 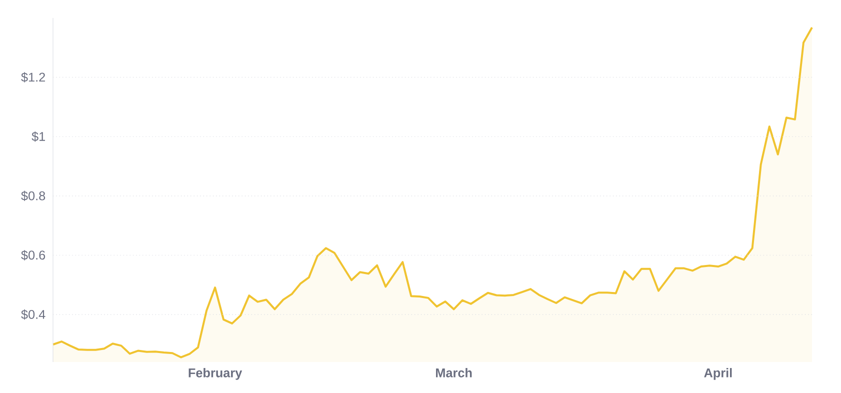 What do you see at coordinates (33, 196) in the screenshot?
I see `y-tick-label: $0.8` at bounding box center [33, 196].